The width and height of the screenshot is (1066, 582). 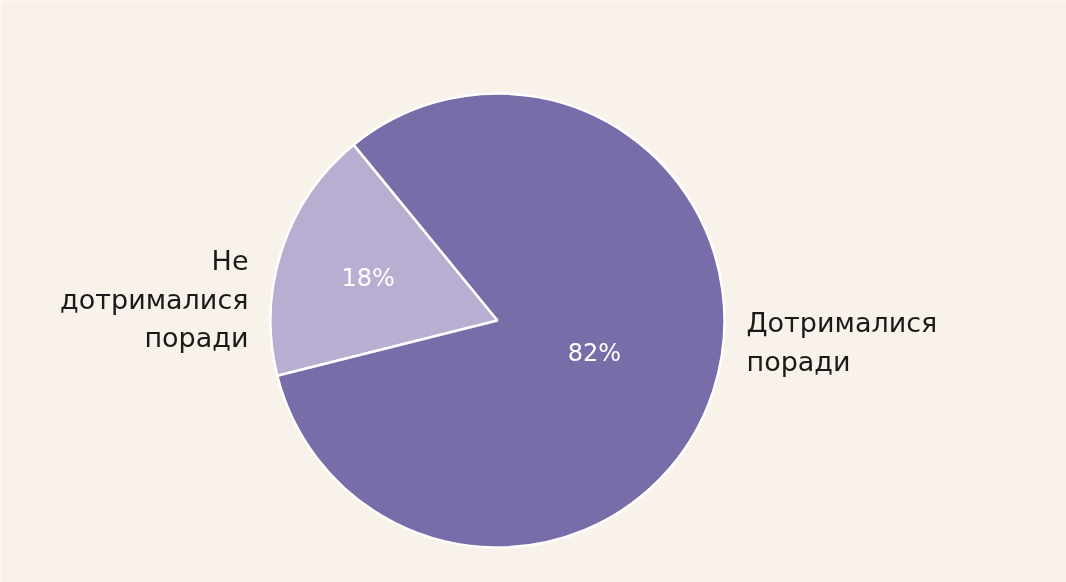 I want to click on data-label: 82%, so click(x=594, y=352).